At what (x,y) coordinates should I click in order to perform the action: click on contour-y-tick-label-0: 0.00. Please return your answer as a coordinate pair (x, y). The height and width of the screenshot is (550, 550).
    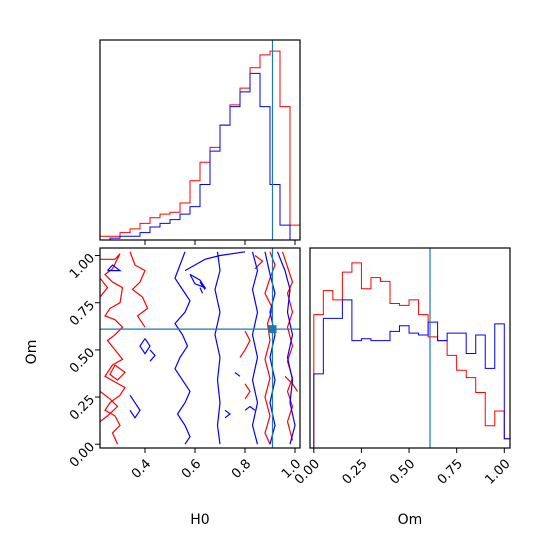
    Looking at the image, I should click on (82, 455).